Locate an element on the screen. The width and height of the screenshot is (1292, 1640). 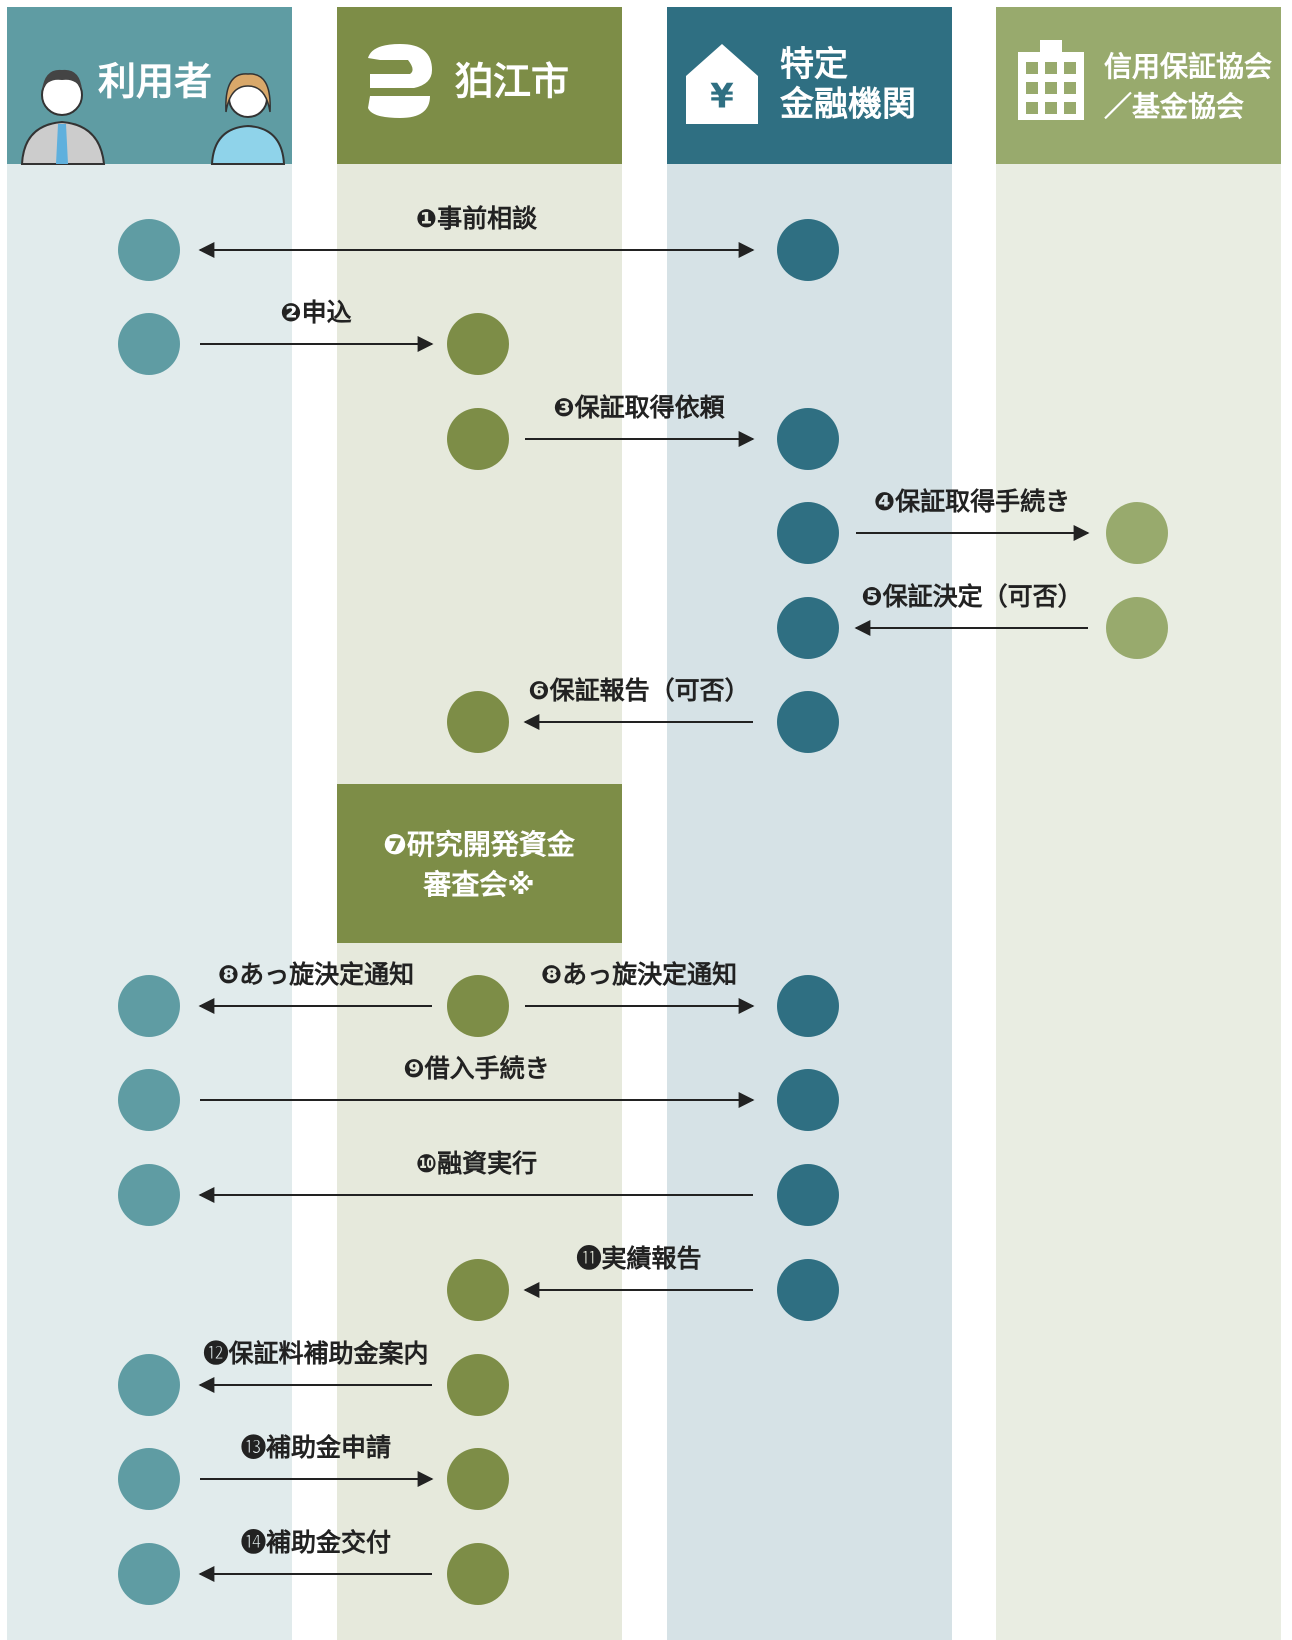
building-icon is located at coordinates (1051, 80).